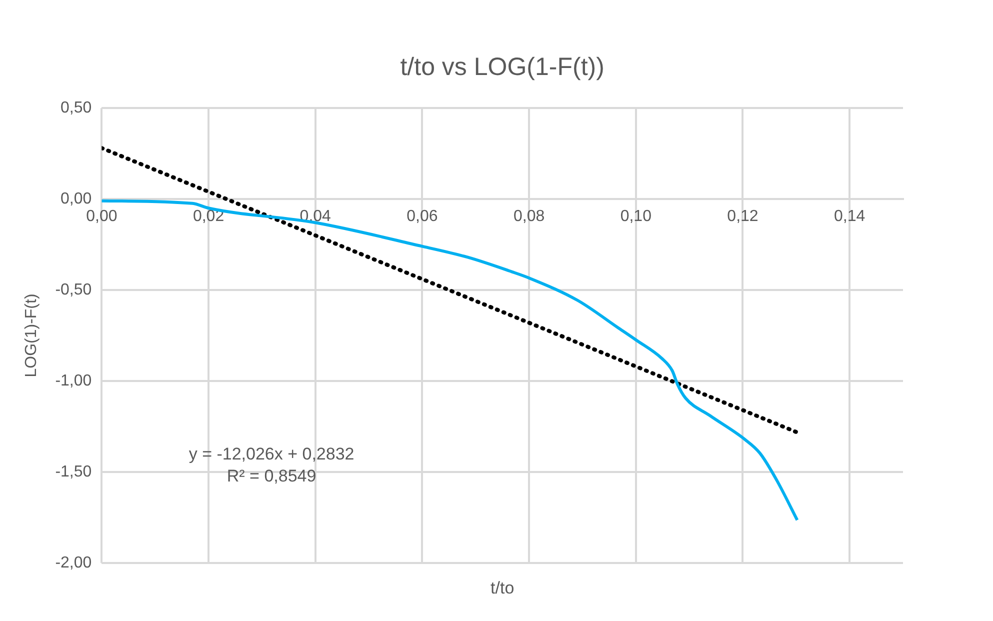  Describe the element at coordinates (76, 199) in the screenshot. I see `y-tick-label: 0,00` at that location.